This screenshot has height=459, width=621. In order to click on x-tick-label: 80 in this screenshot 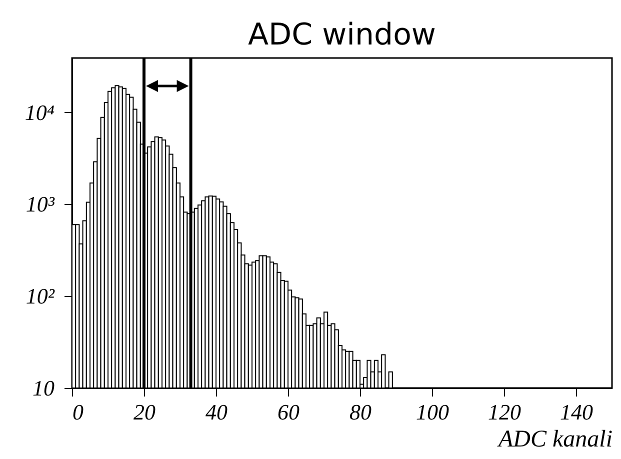, I will do `click(361, 412)`.